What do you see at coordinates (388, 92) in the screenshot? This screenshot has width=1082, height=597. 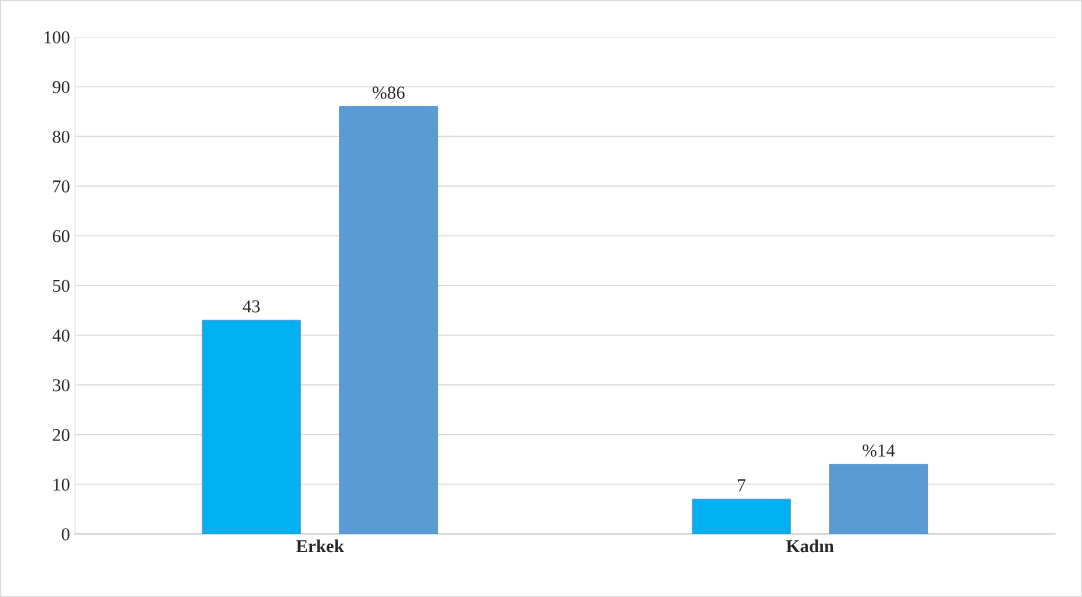 I see `data-label: %86` at bounding box center [388, 92].